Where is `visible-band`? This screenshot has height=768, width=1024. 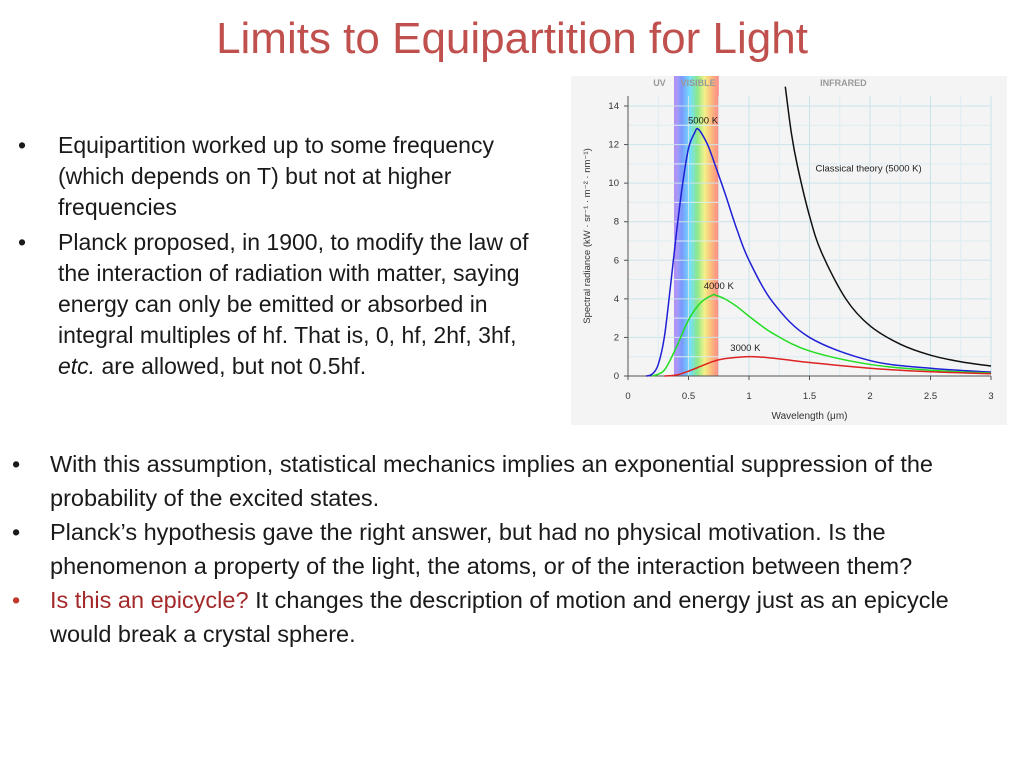
visible-band is located at coordinates (696, 226).